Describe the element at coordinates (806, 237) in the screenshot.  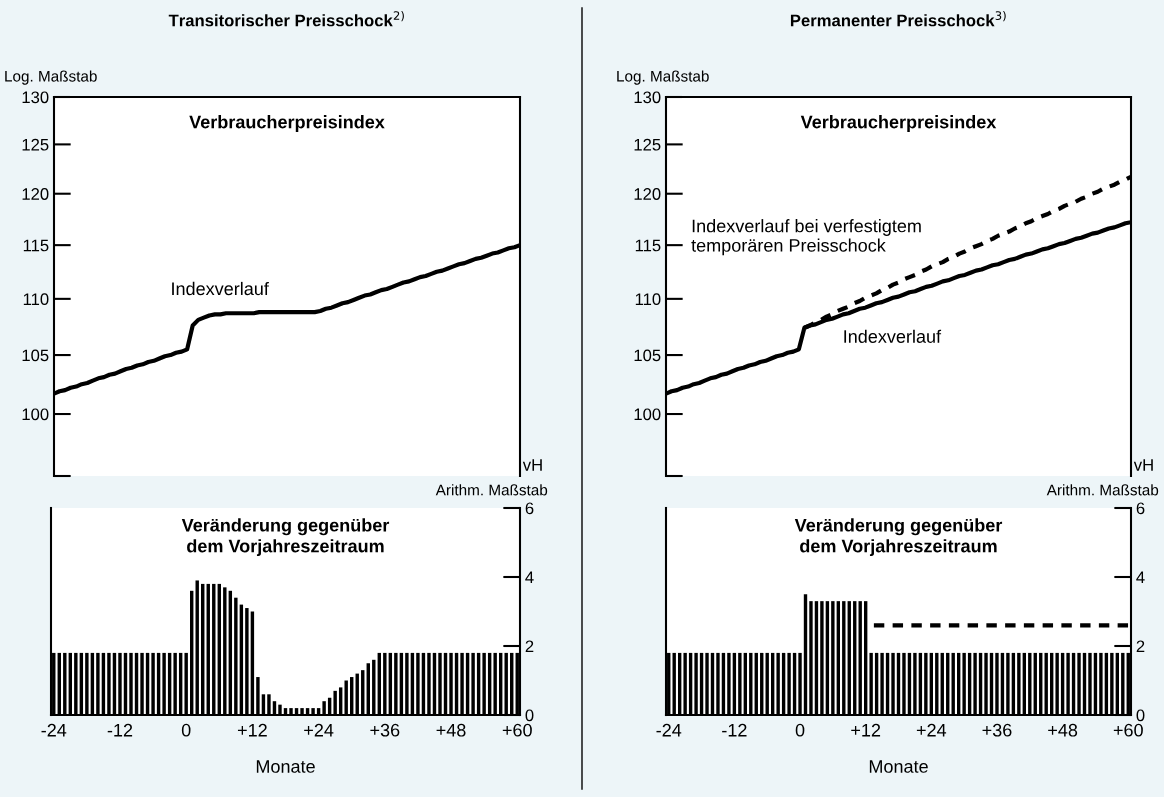
I see `annotation: Indexverlauf bei verfestigtem temporären Preisschock` at that location.